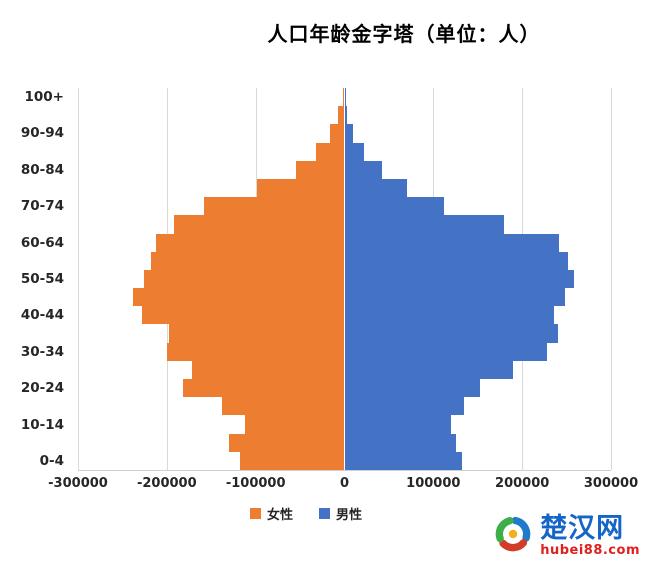 This screenshot has width=648, height=565. Describe the element at coordinates (611, 483) in the screenshot. I see `x-tick-label: 300000` at that location.